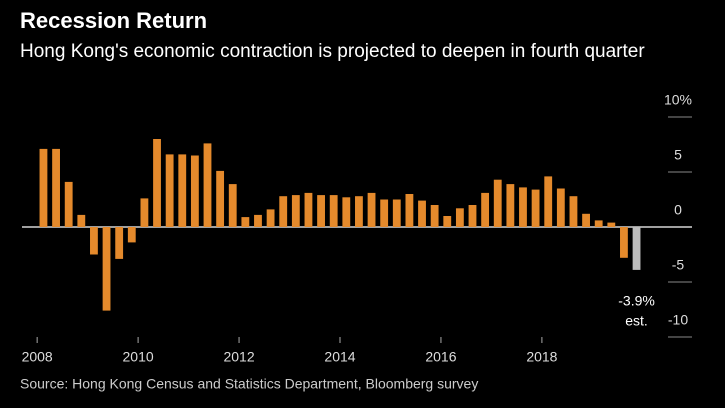 This screenshot has width=725, height=408. I want to click on y-tick-label: -5, so click(678, 265).